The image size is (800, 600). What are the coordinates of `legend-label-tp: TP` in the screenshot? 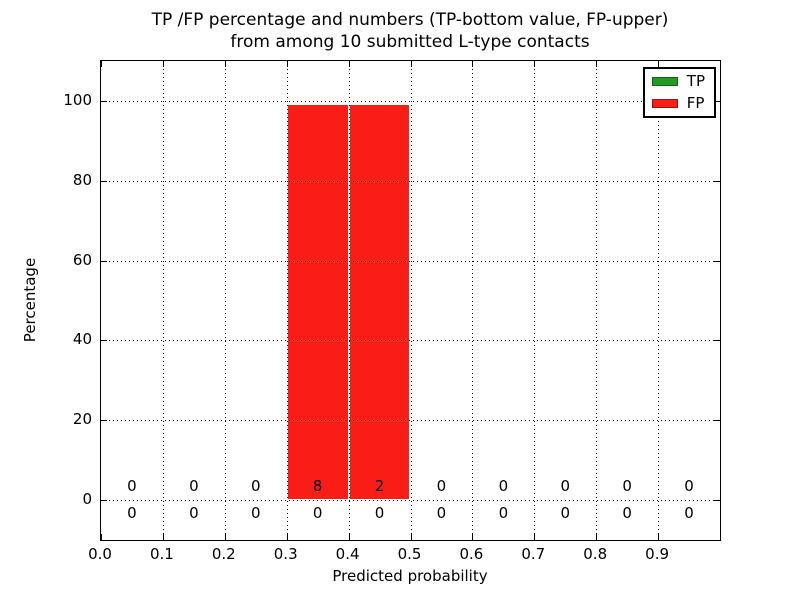 It's located at (695, 81).